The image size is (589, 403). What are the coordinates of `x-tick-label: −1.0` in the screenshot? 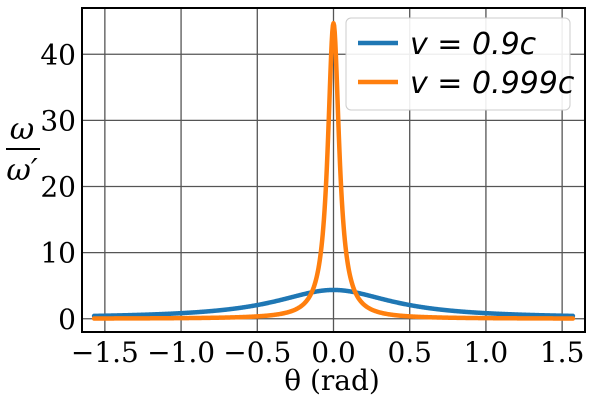 It's located at (181, 352).